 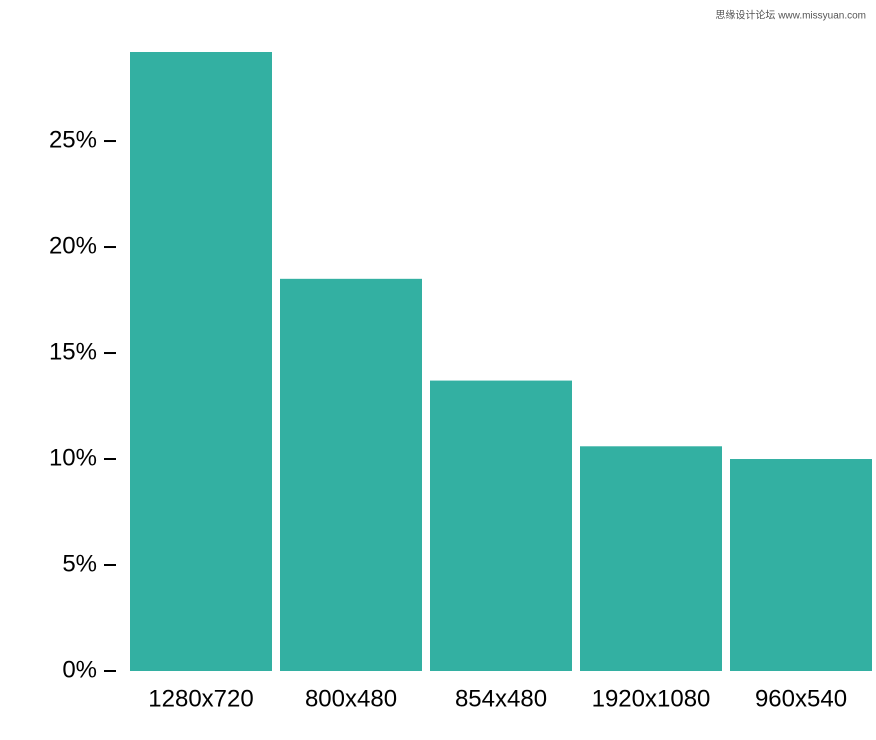 I want to click on x-tick-label: 1280x720, so click(x=200, y=698).